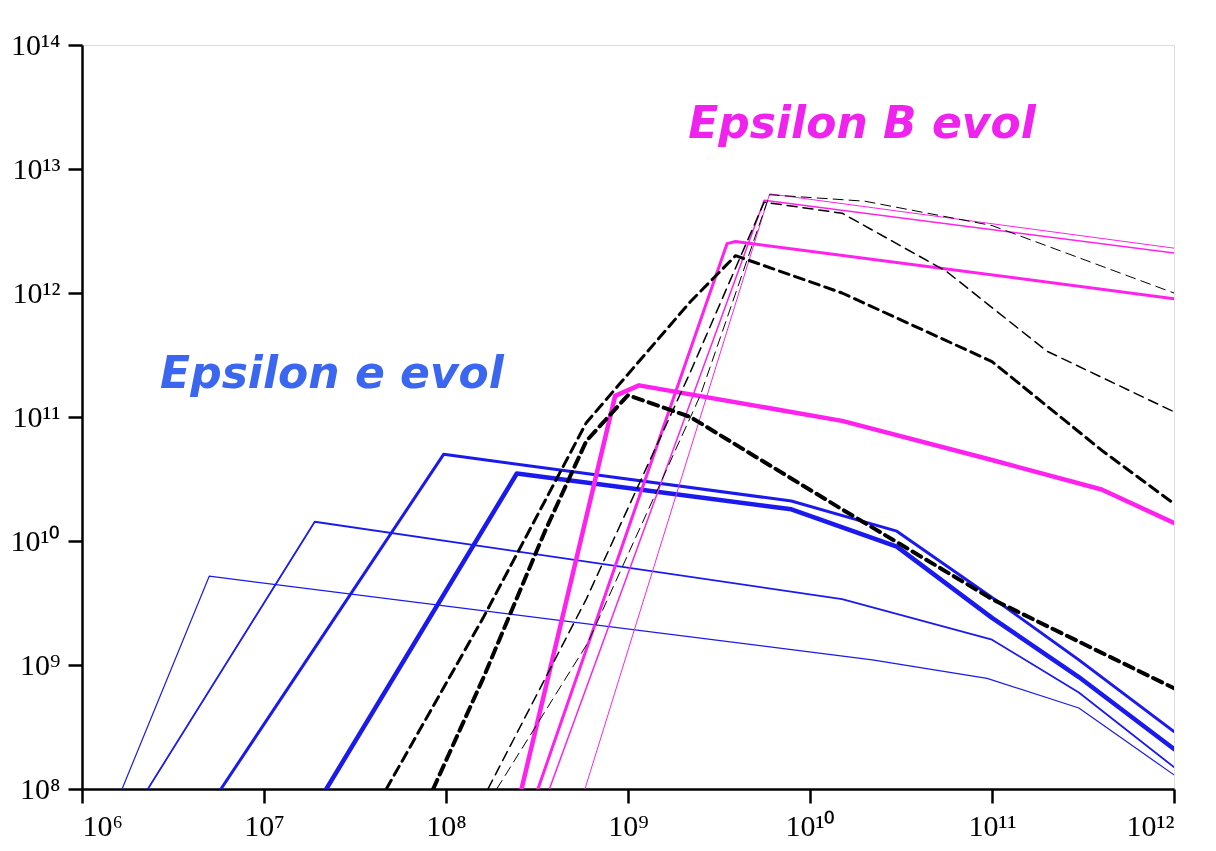 The height and width of the screenshot is (851, 1216). I want to click on x-tick-label: 10¹⁰, so click(810, 825).